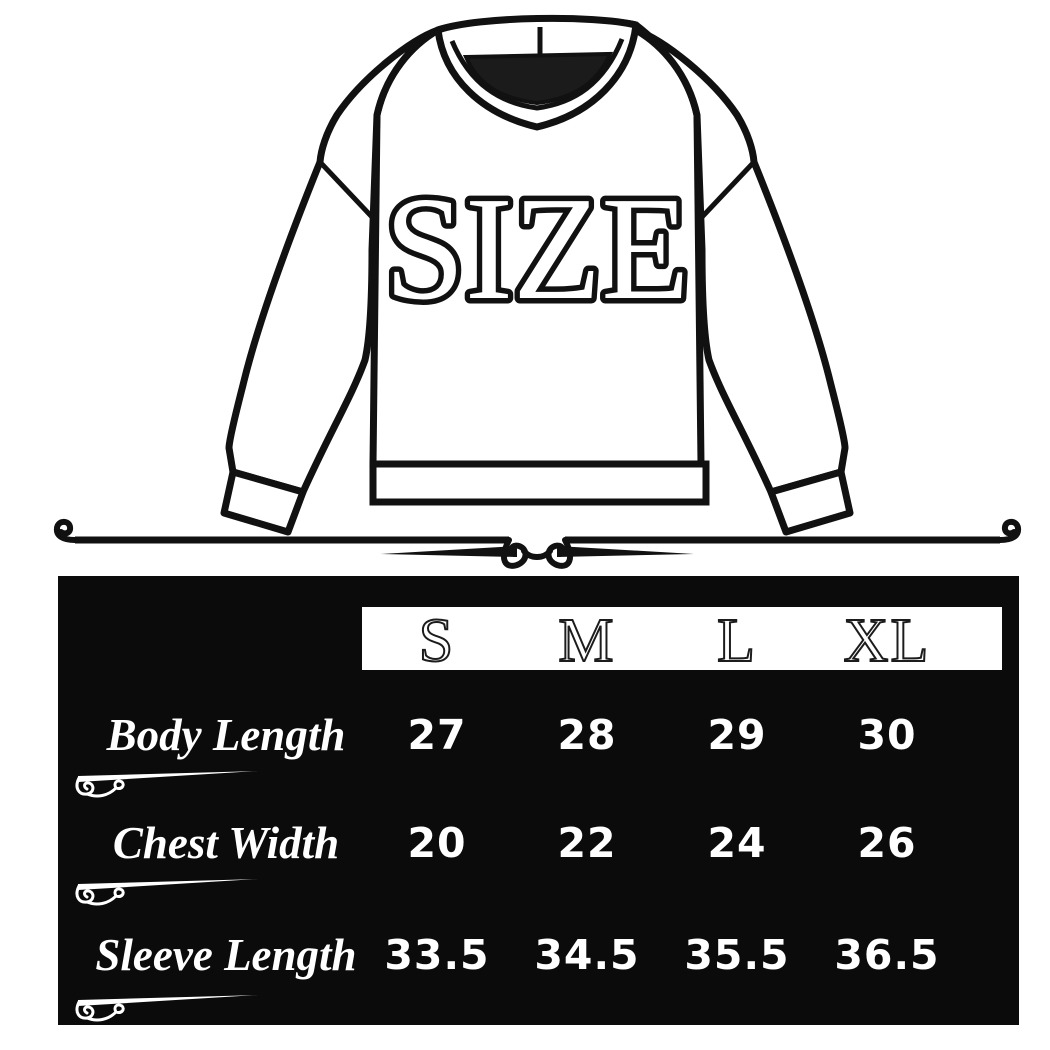  I want to click on right-cuff, so click(810, 502).